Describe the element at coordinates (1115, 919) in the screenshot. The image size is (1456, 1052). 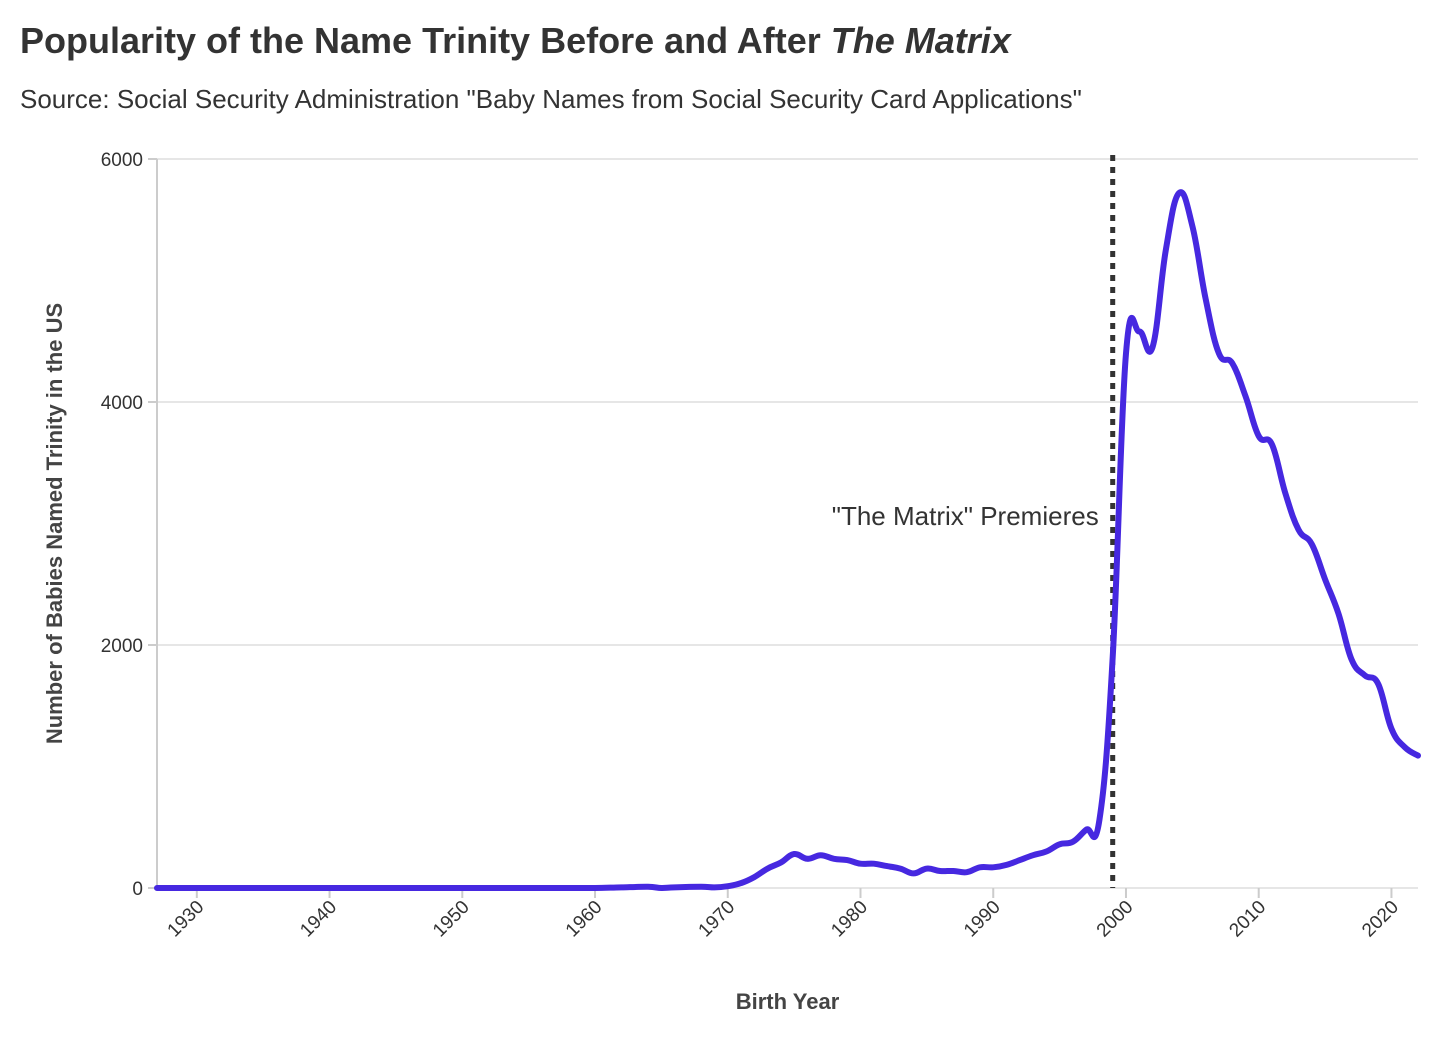
I see `x-tick-label: 2000` at that location.